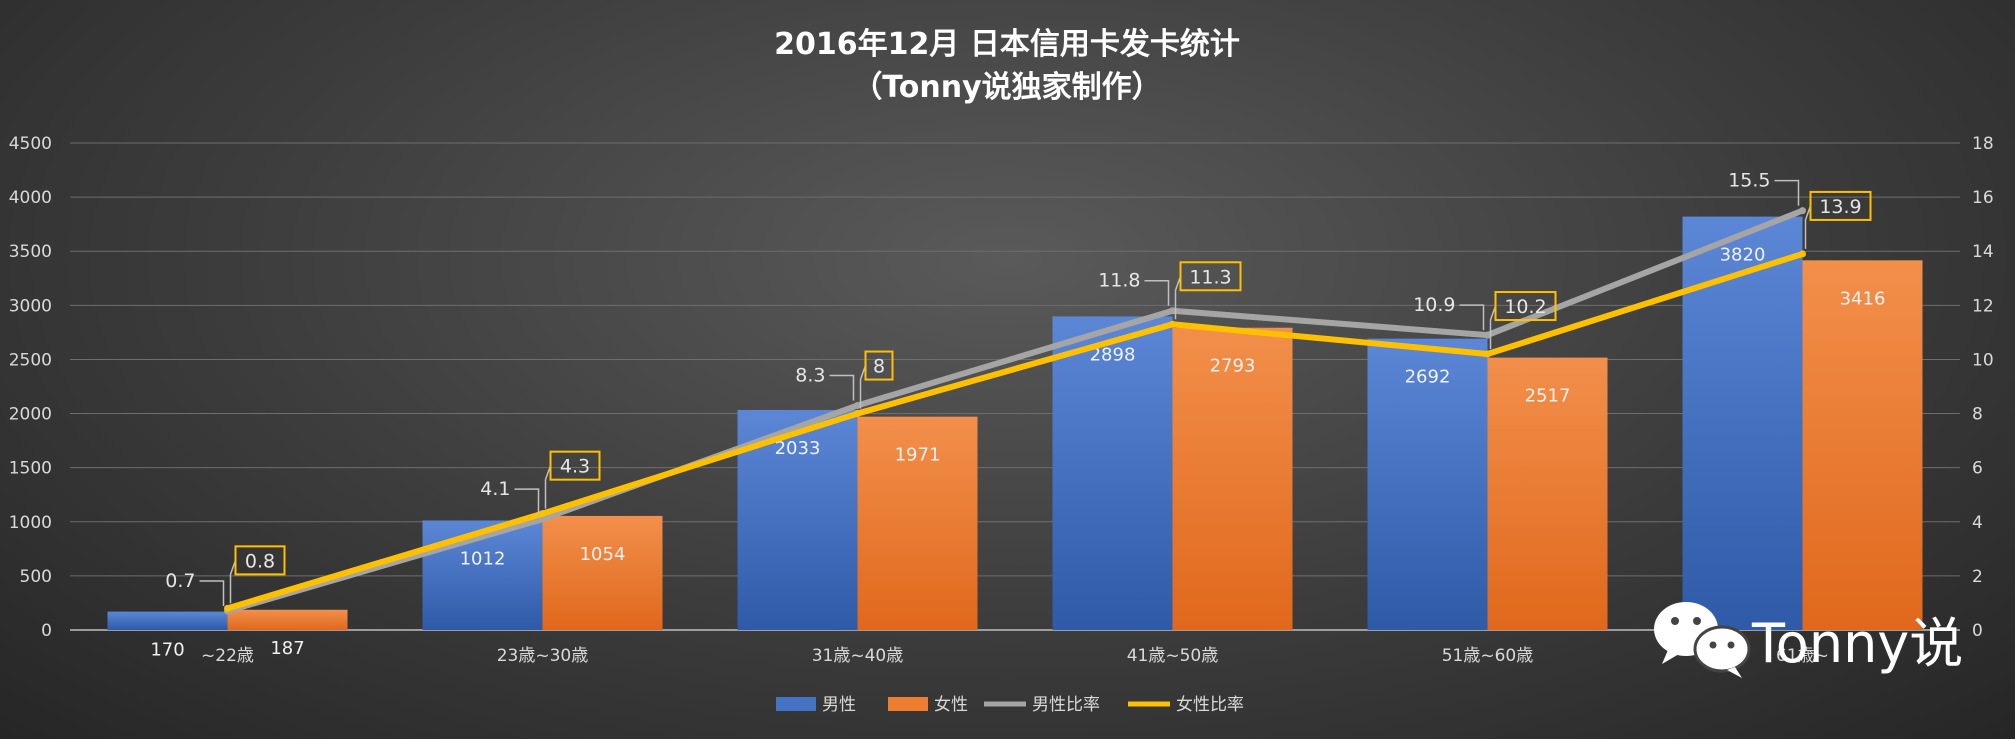 This screenshot has height=739, width=2015. Describe the element at coordinates (483, 558) in the screenshot. I see `bar-label-male: 1012` at that location.